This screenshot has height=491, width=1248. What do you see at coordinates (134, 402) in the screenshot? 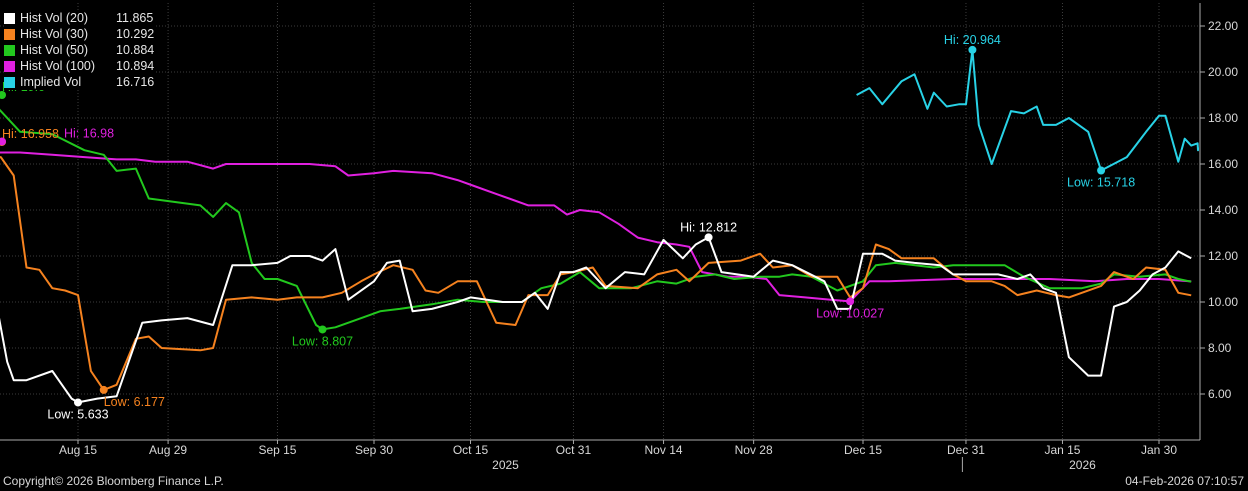
I see `annotation-label: Low: 6.177` at bounding box center [134, 402].